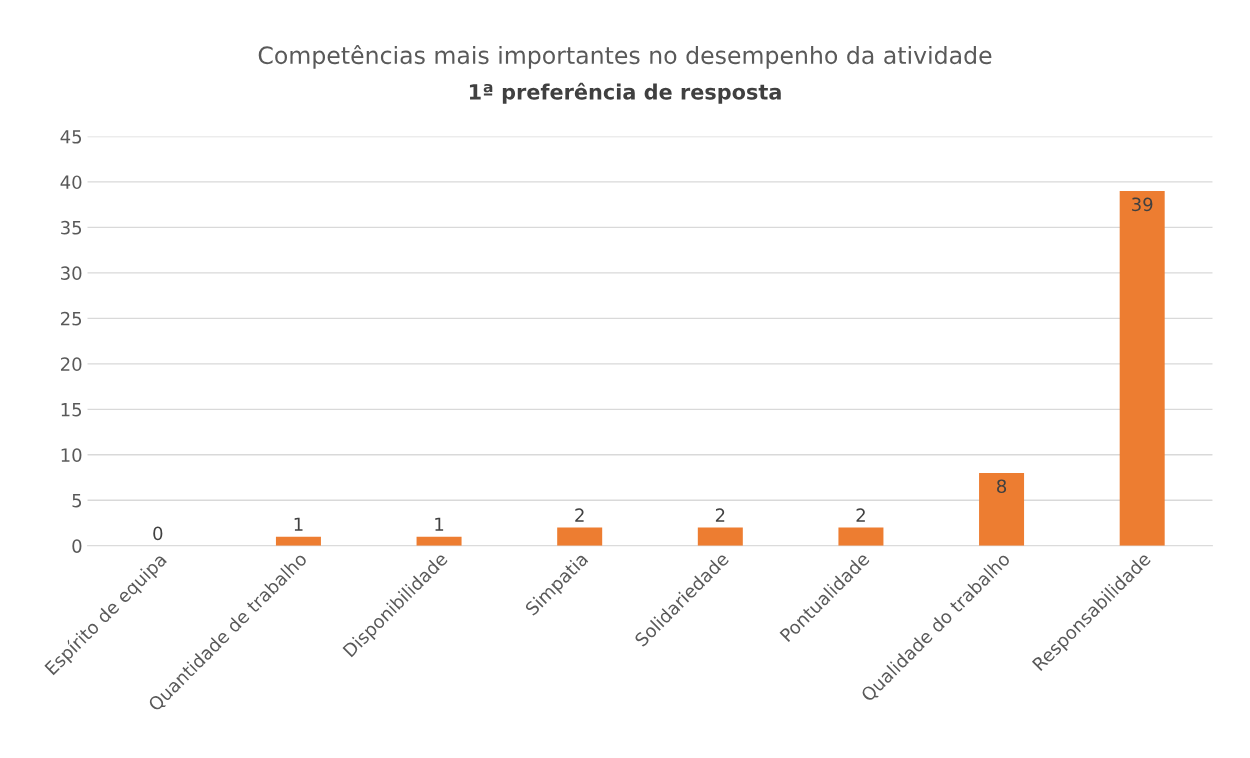  I want to click on data-label: 39, so click(1142, 204).